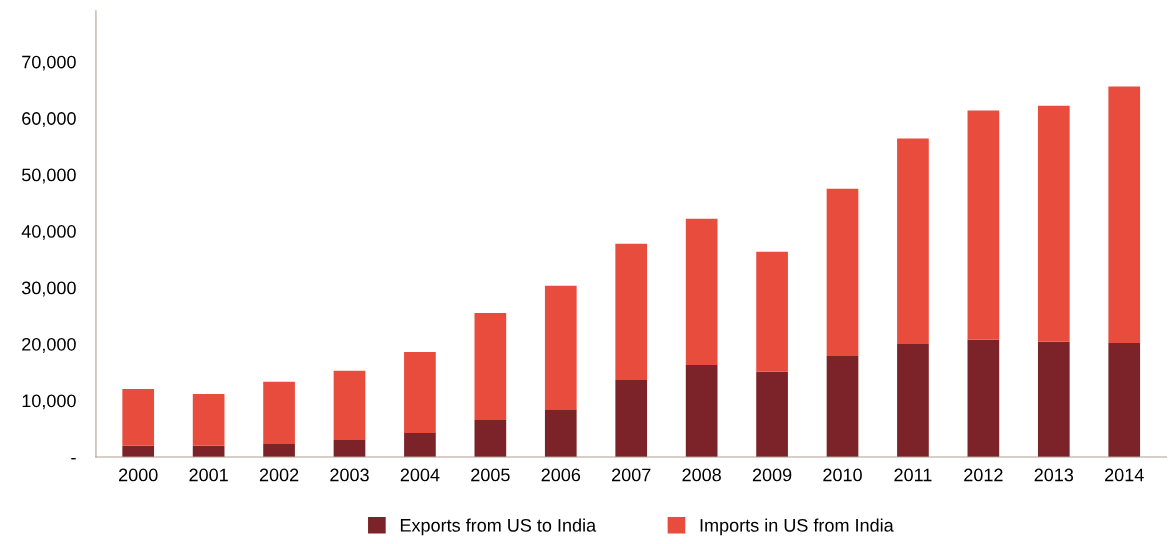 The height and width of the screenshot is (544, 1170). What do you see at coordinates (420, 475) in the screenshot?
I see `x-tick-label: 2004` at bounding box center [420, 475].